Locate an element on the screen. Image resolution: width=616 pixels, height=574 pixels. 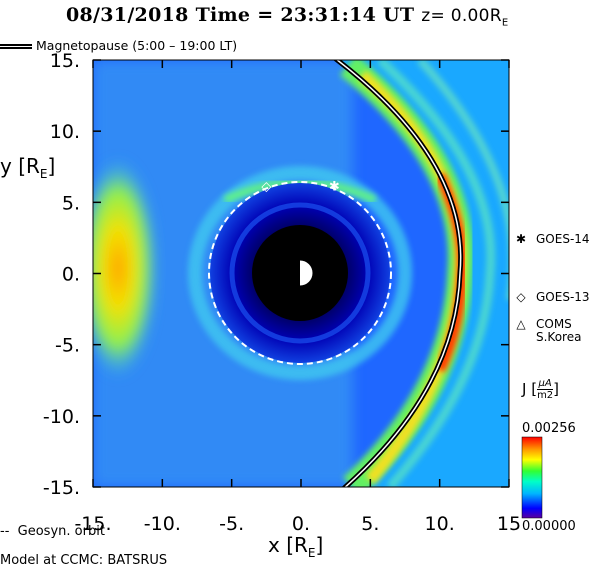
page-title: 08/31/2018 Time = 23:31:14 UT z= 0.00RE is located at coordinates (287, 16).